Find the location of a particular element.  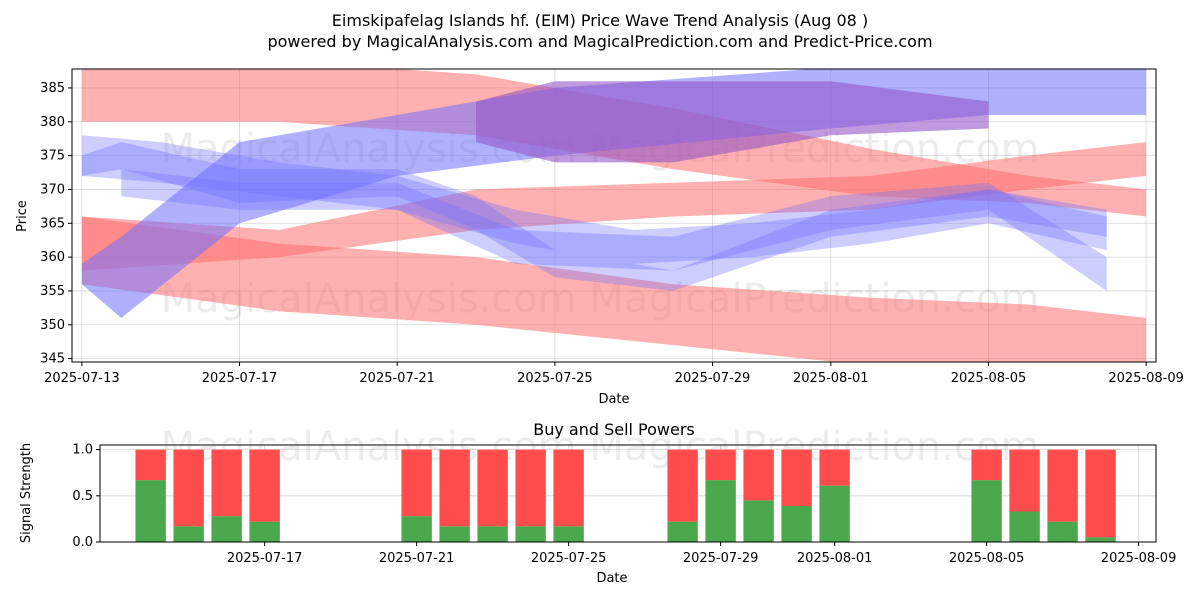

signal-ytick-label-0: 0.0 is located at coordinates (82, 542).